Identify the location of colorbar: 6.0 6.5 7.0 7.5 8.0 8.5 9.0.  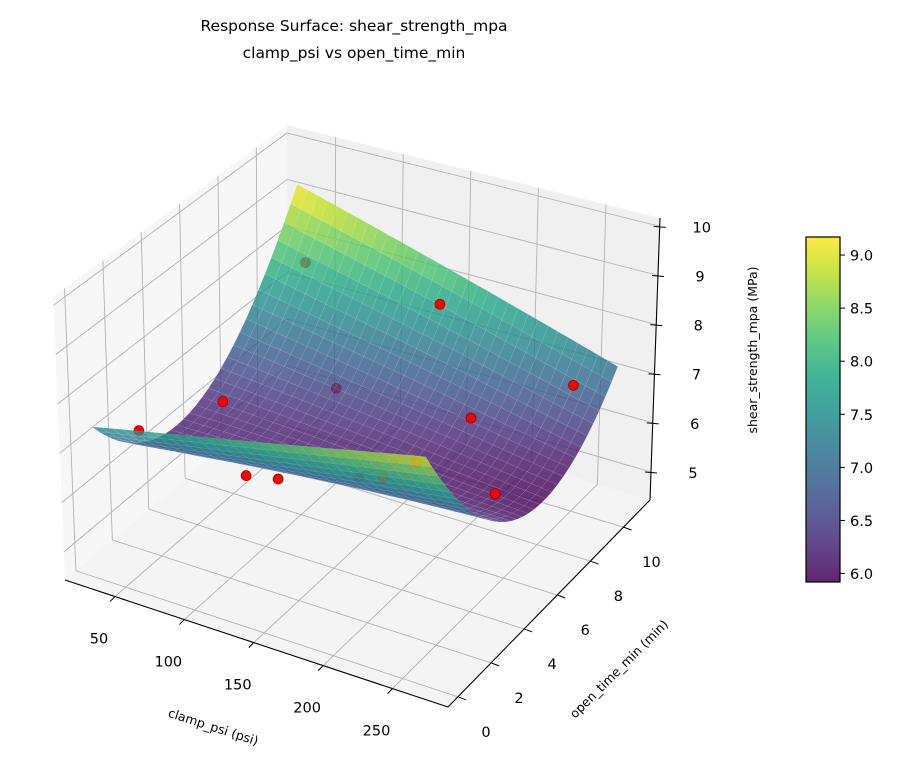
(839, 409).